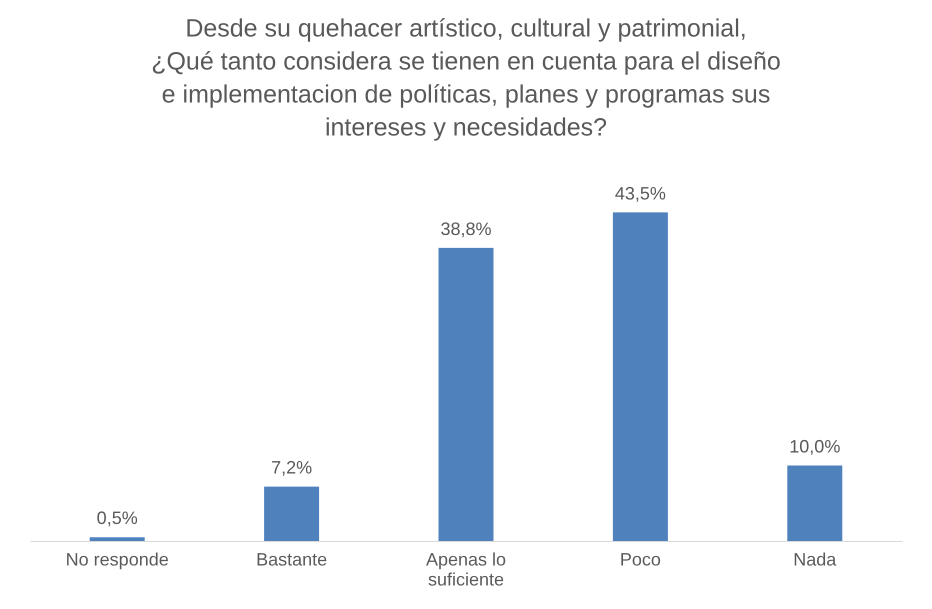 The width and height of the screenshot is (932, 609). What do you see at coordinates (466, 78) in the screenshot?
I see `chart-title: Desde su quehacer artístico, cultural y patrimonial, ¿Qué tanto considera se tienen en cuenta para el diseño e implementacion de políticas, planes y programas sus intereses y necesidades?` at bounding box center [466, 78].